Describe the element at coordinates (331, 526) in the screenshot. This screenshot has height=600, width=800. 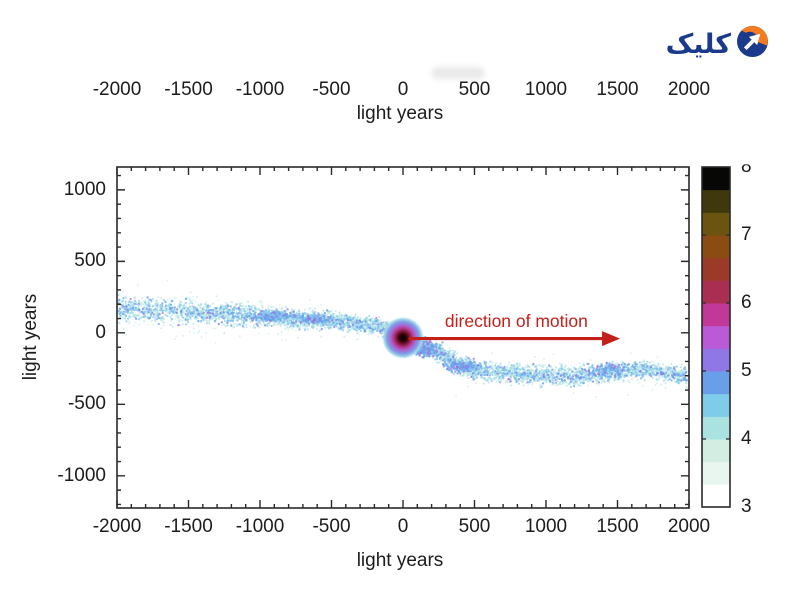
I see `x-axis-tick: -500` at that location.